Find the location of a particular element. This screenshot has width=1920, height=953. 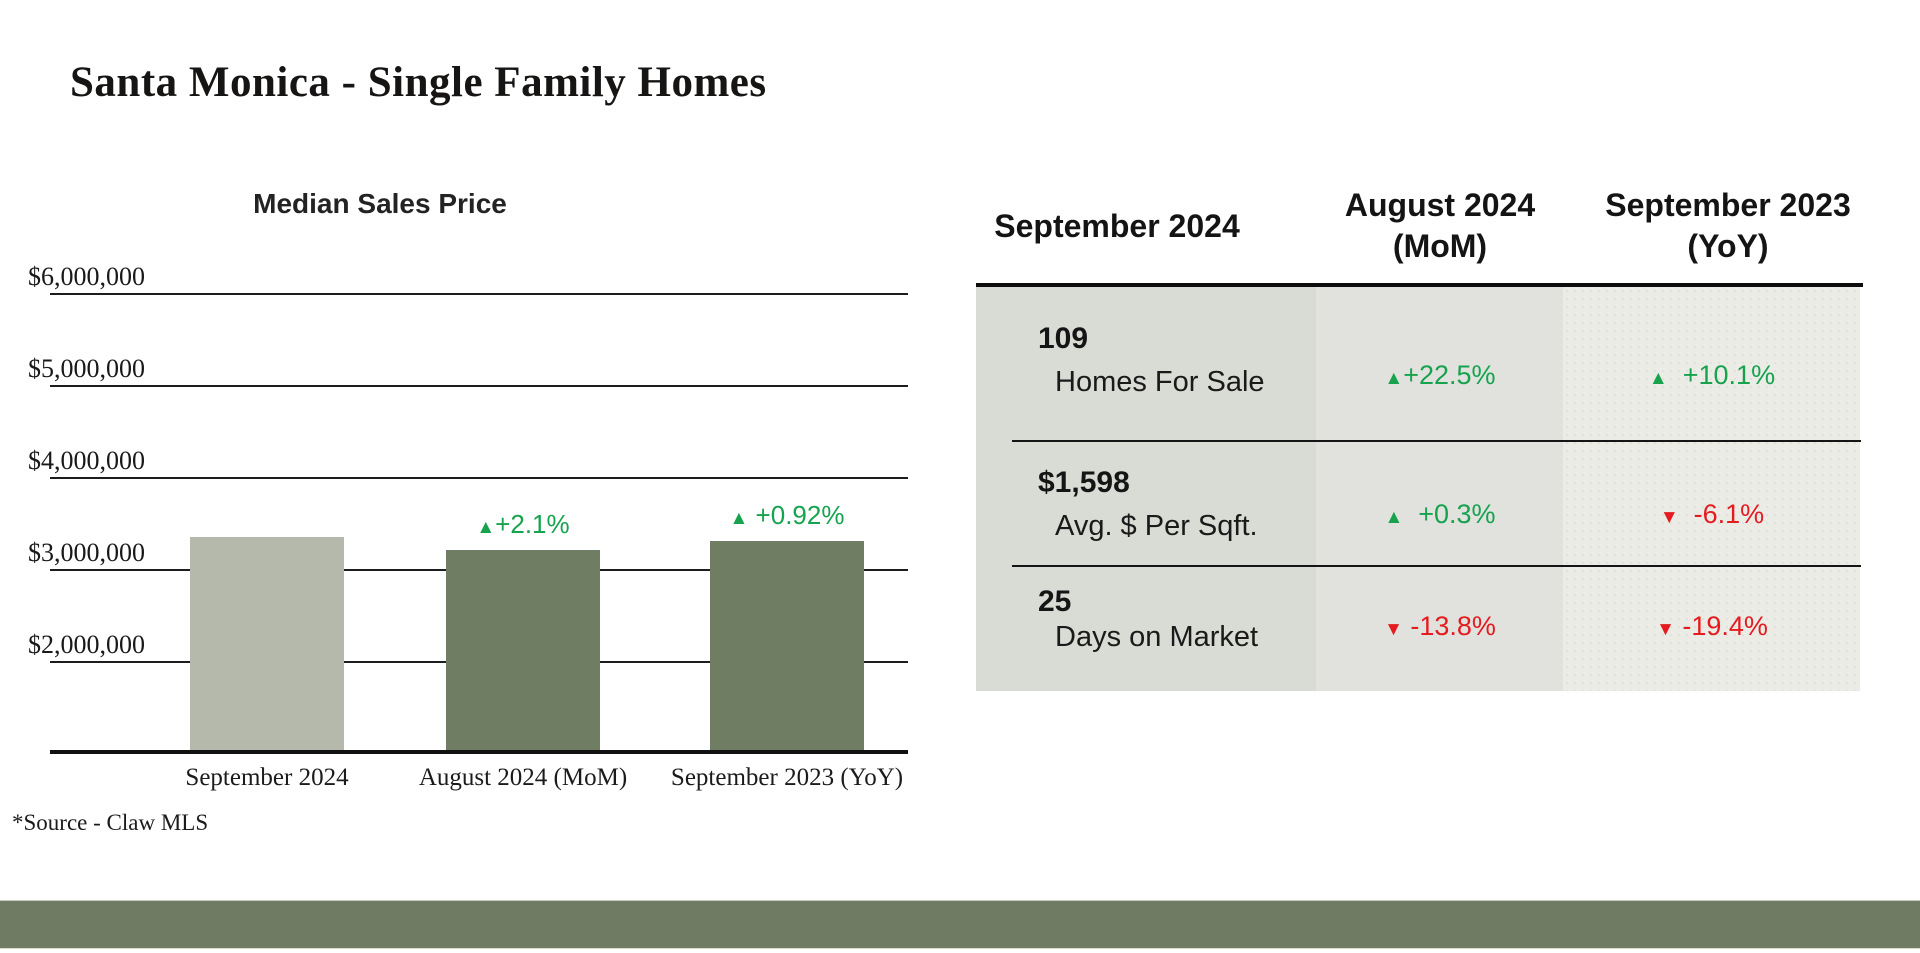

bar-september-2023-yoy- is located at coordinates (787, 647).